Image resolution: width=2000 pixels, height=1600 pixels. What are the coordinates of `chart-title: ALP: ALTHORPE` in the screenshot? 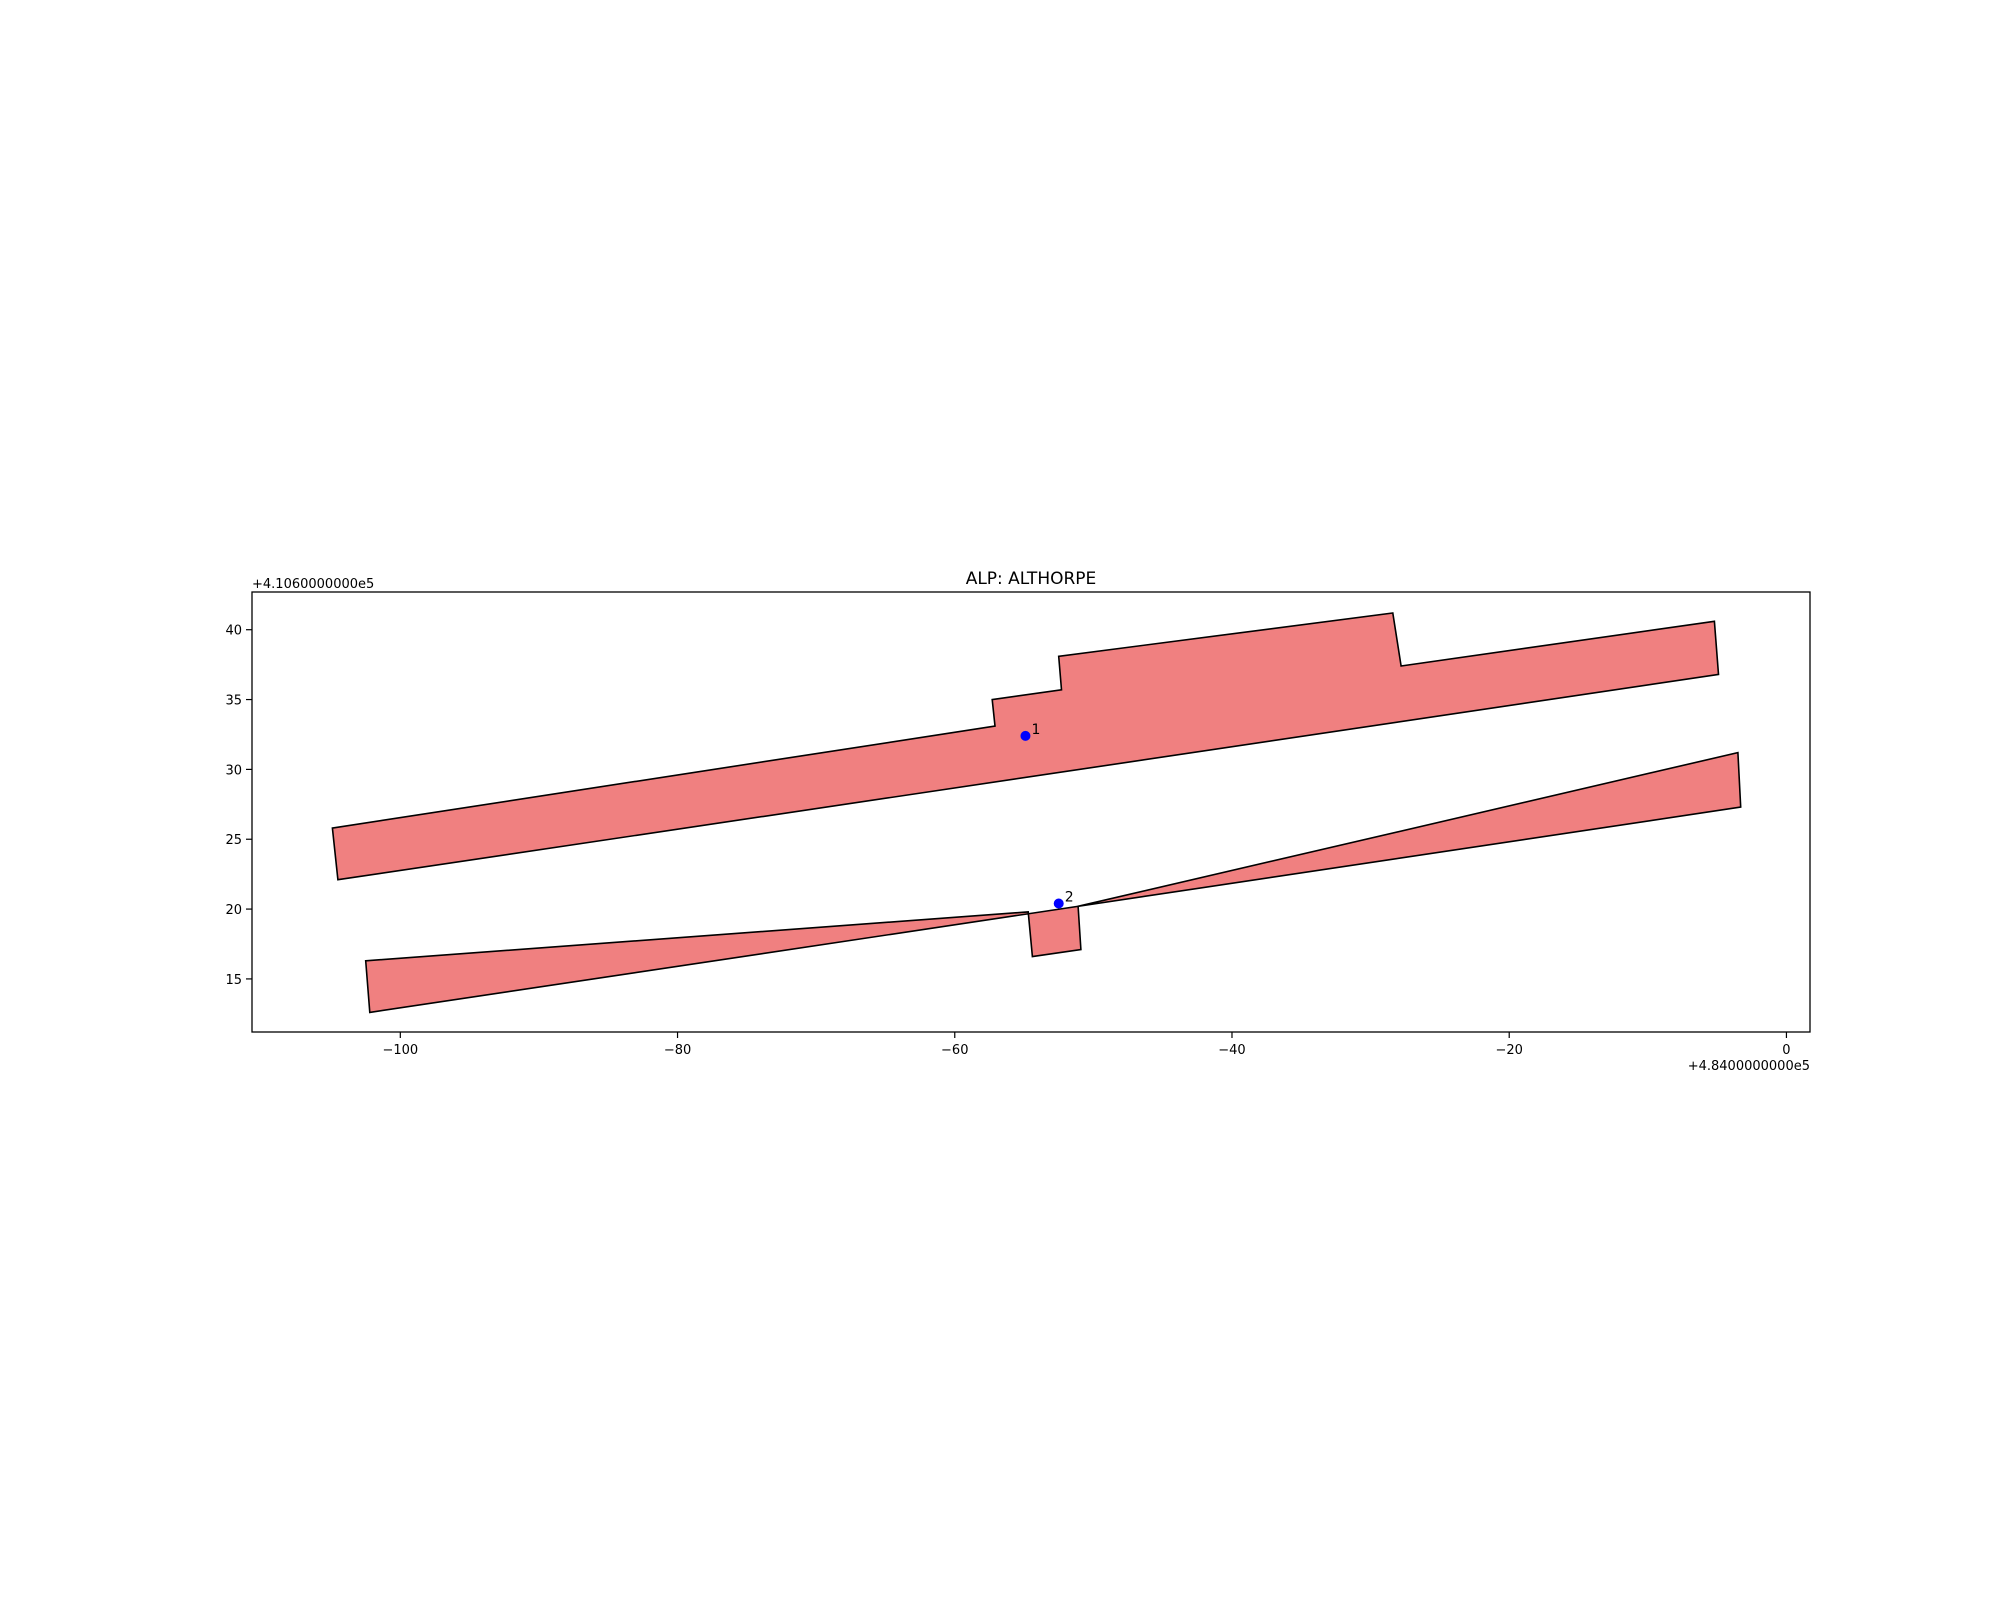 It's located at (1031, 579).